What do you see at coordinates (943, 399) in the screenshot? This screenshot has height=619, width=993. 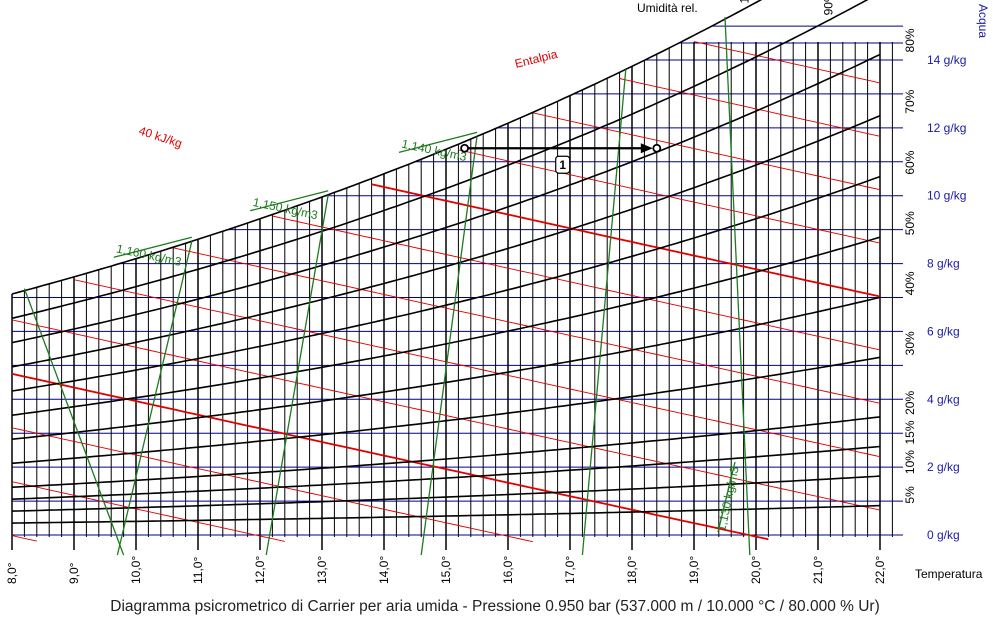 I see `y-tick-label: 4 g/kg` at bounding box center [943, 399].